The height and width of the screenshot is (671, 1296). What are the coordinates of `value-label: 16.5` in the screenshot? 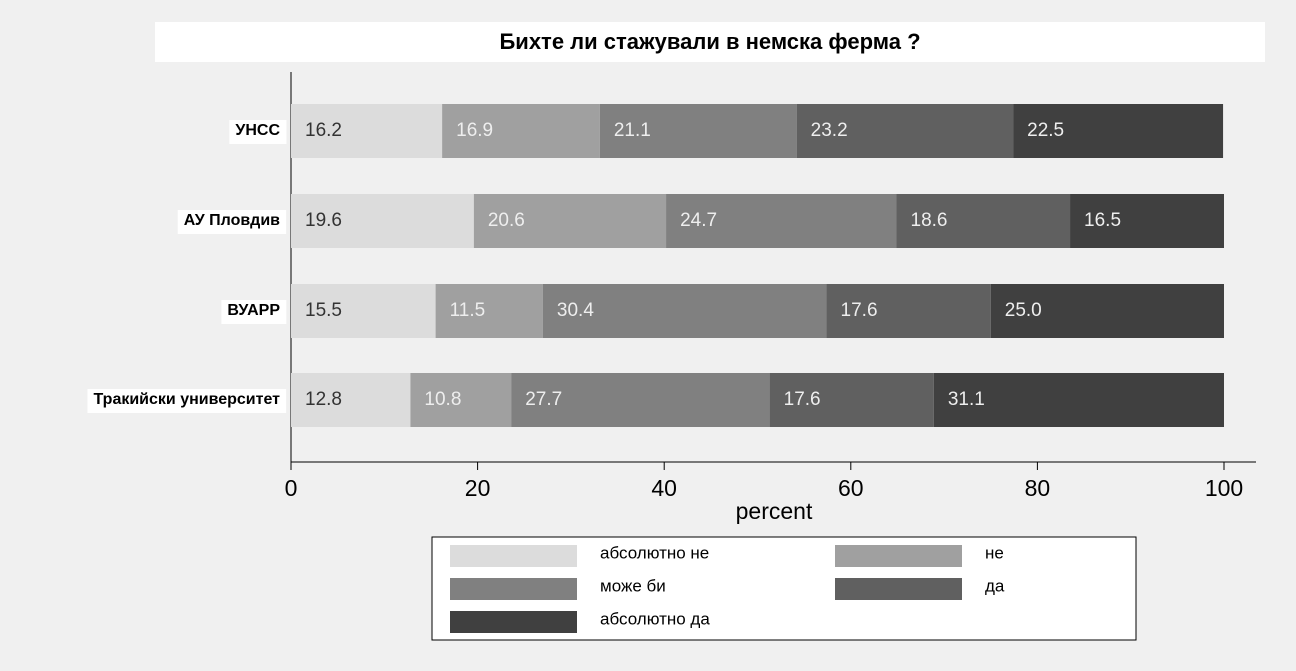 It's located at (1102, 220).